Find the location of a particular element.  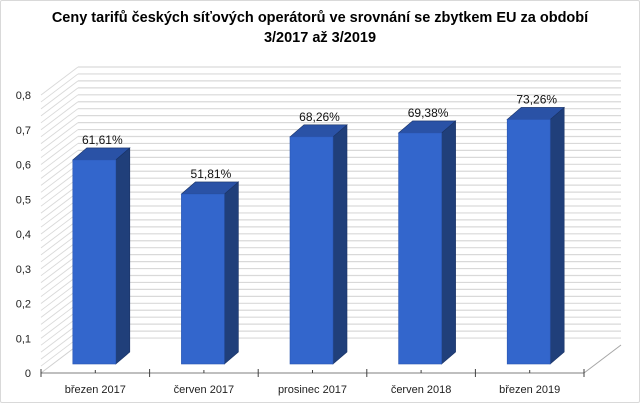

x-tick-label: červen 2018 is located at coordinates (421, 390).